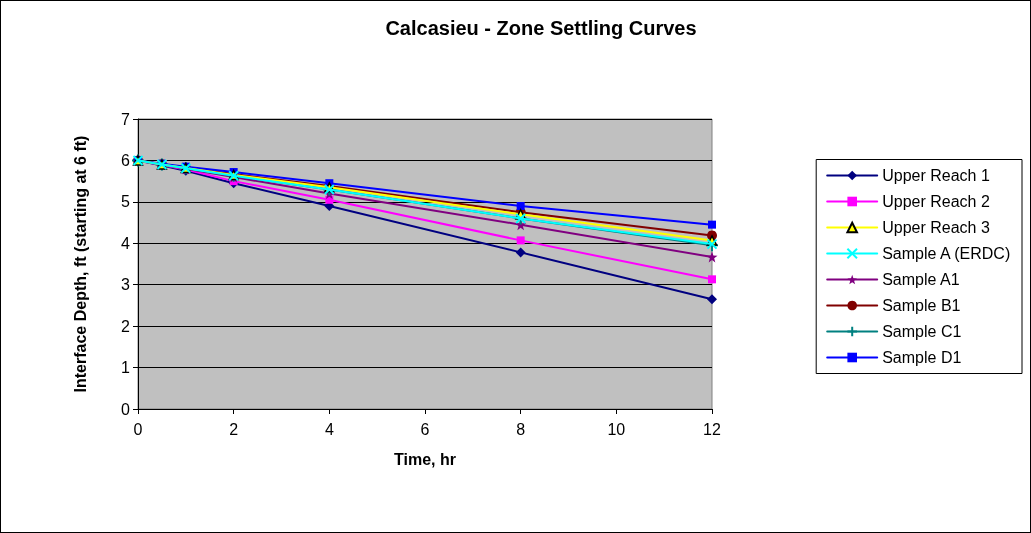  I want to click on x-tick-label: 10, so click(616, 429).